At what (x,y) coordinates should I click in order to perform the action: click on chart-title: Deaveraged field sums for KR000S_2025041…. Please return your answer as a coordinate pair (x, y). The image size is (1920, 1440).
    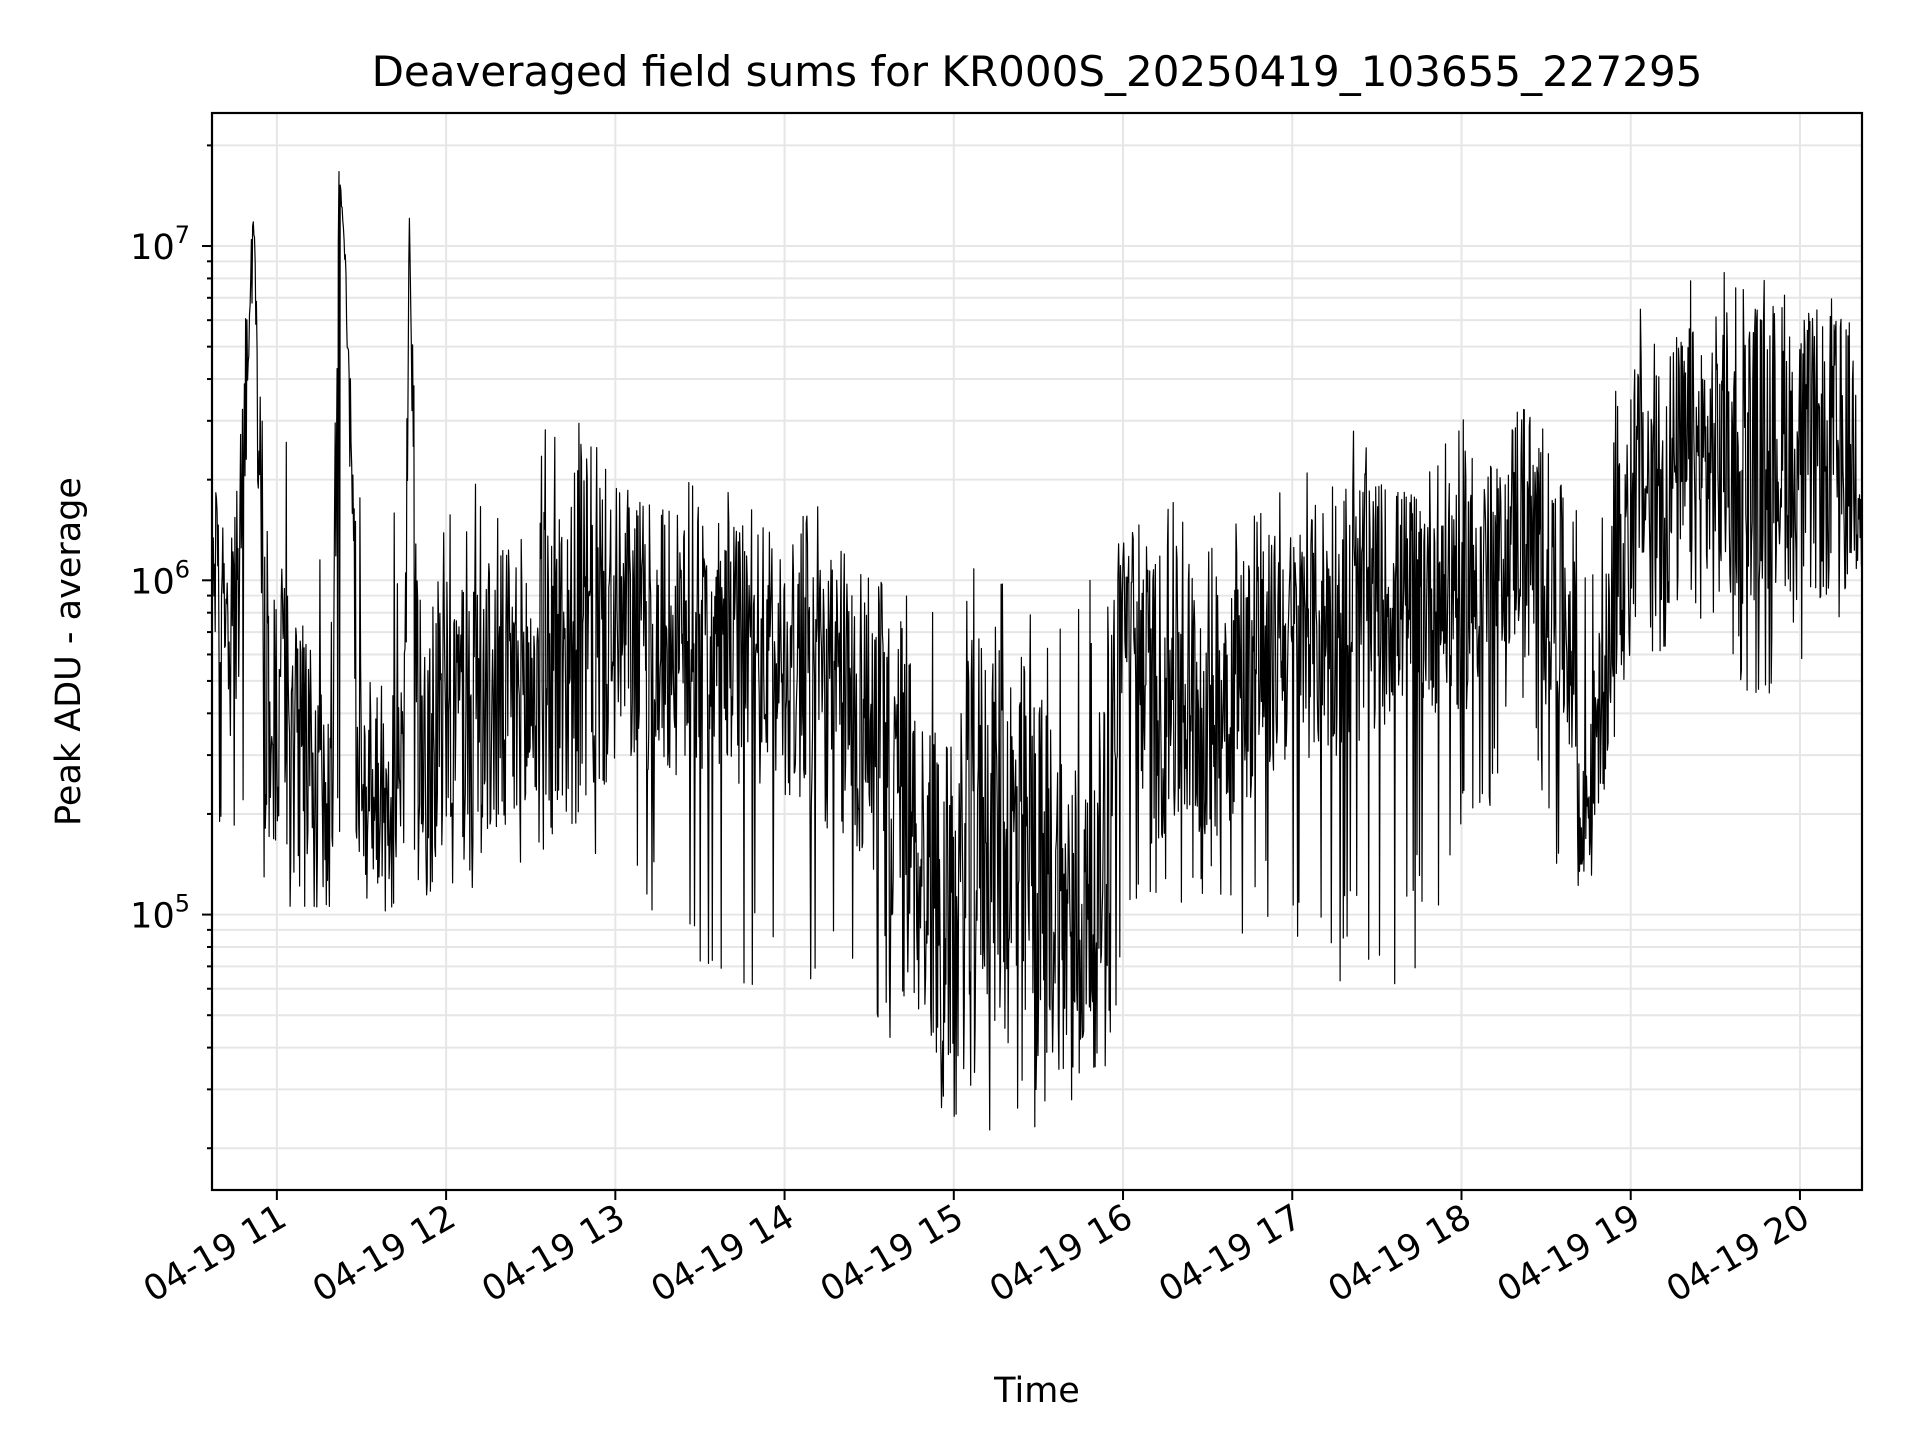
    Looking at the image, I should click on (1037, 71).